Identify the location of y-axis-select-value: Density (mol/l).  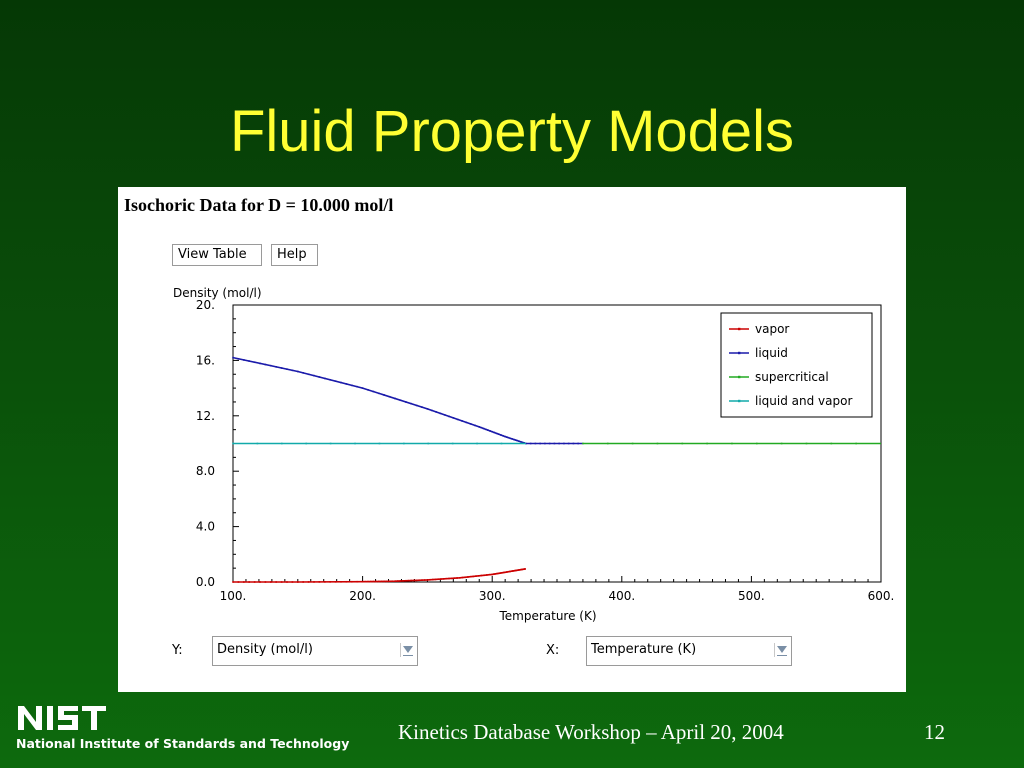
(265, 649).